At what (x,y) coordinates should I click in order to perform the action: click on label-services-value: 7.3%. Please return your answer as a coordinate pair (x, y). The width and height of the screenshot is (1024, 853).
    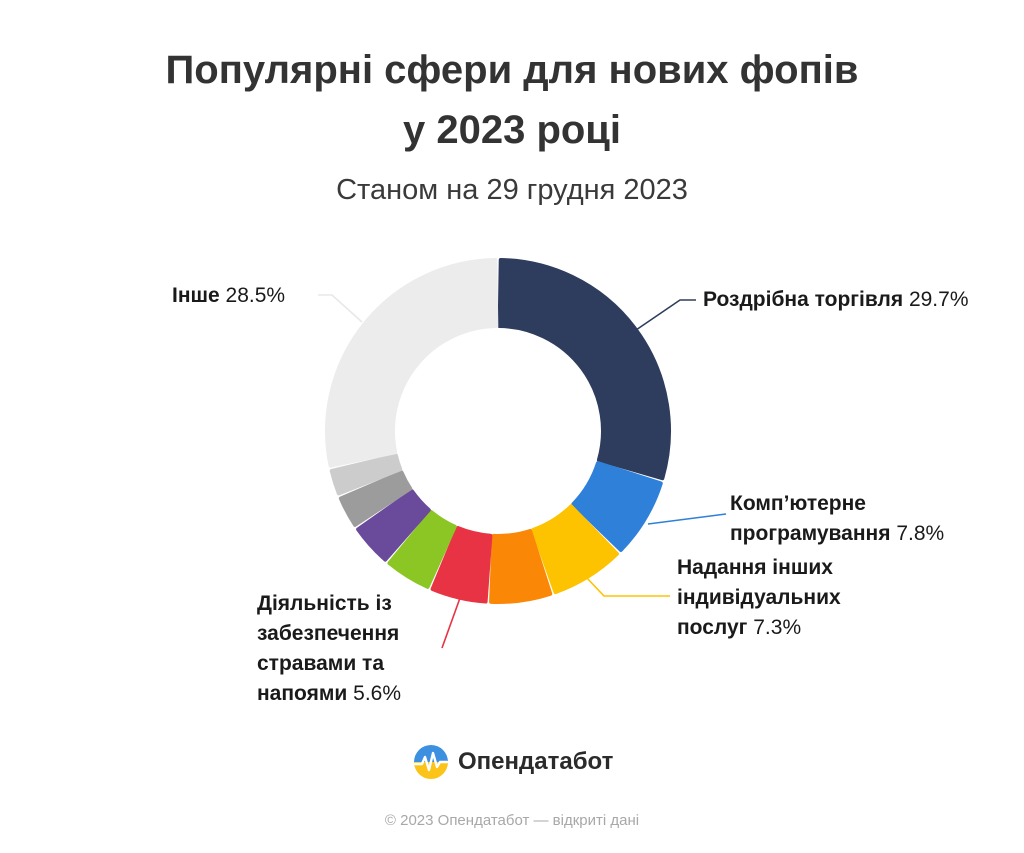
    Looking at the image, I should click on (777, 627).